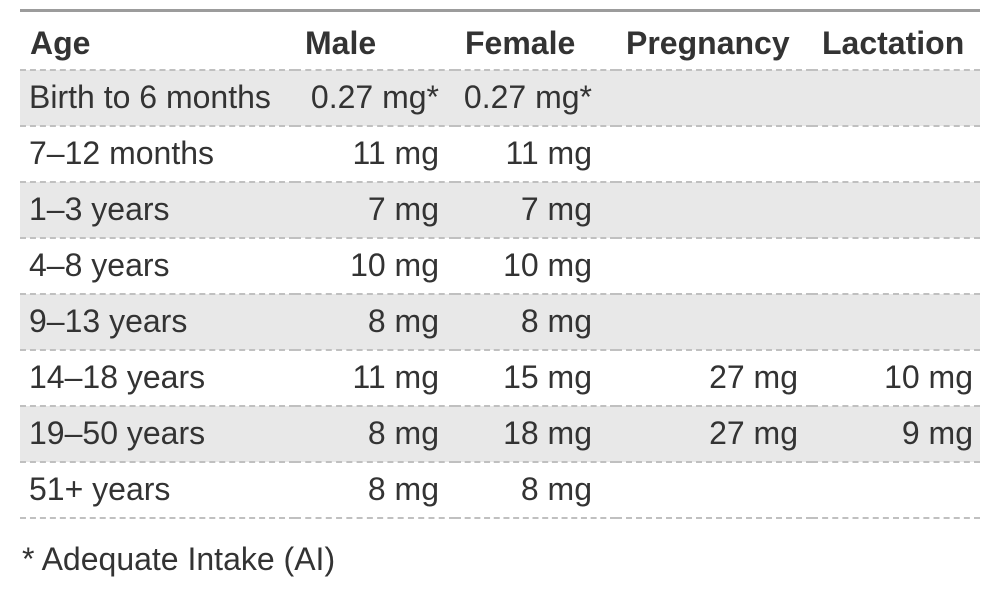 The image size is (999, 600). I want to click on column-header-lactation: Lactation, so click(893, 42).